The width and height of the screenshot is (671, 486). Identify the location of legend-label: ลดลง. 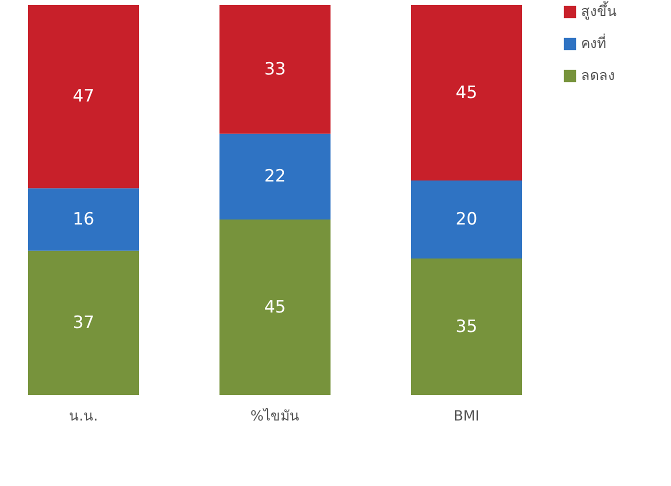
(598, 76).